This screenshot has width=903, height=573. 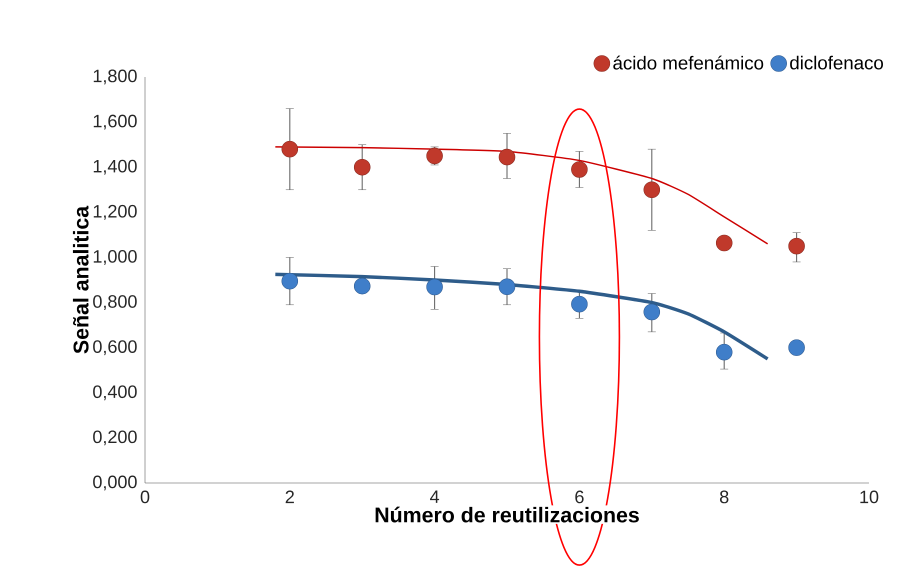 I want to click on x-tick-label: 6, so click(x=579, y=497).